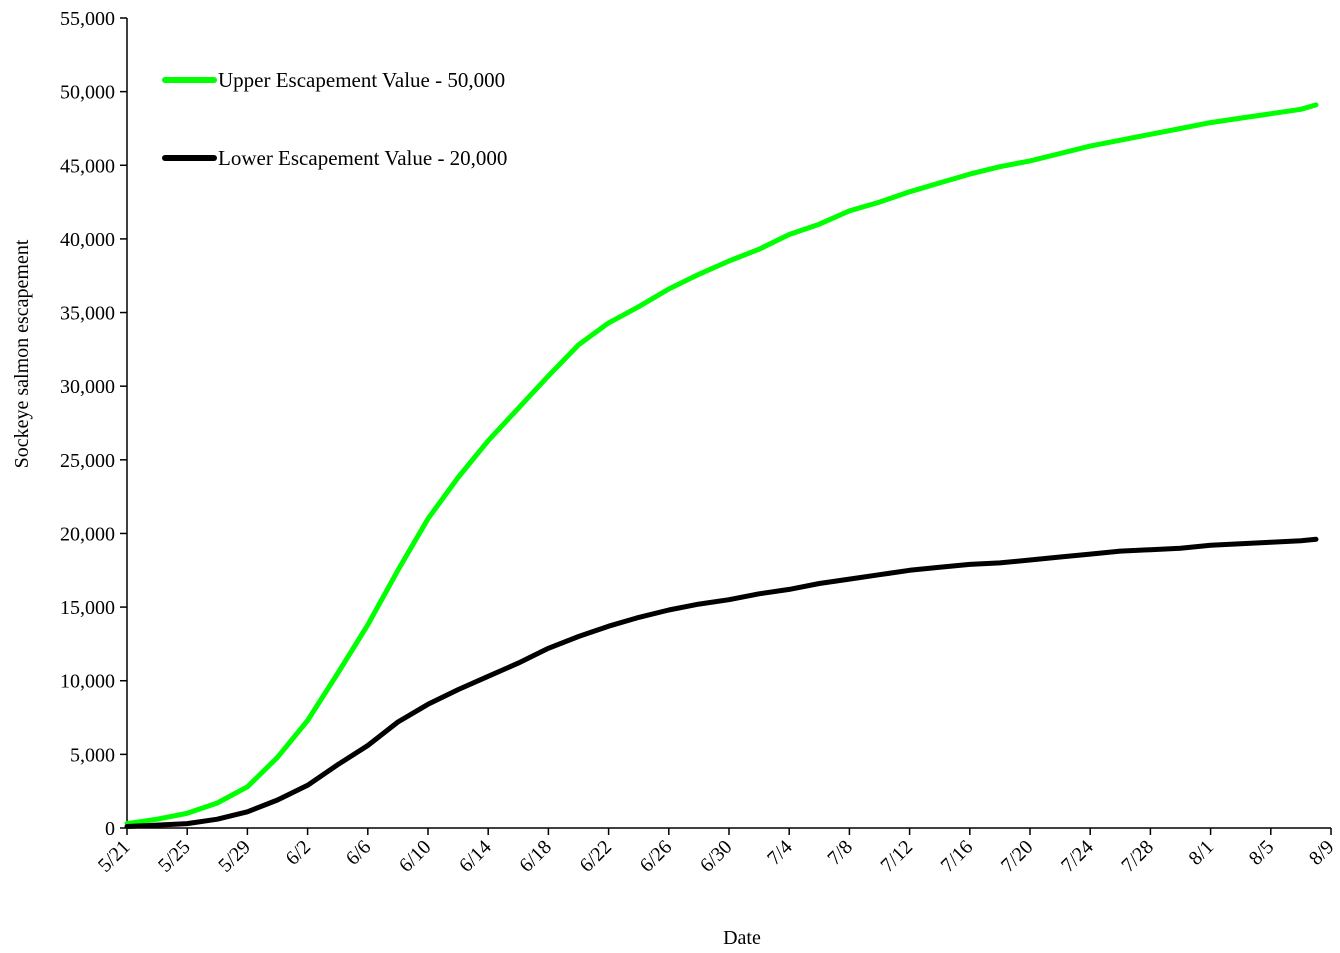  I want to click on x-tick-label: 7/4, so click(780, 853).